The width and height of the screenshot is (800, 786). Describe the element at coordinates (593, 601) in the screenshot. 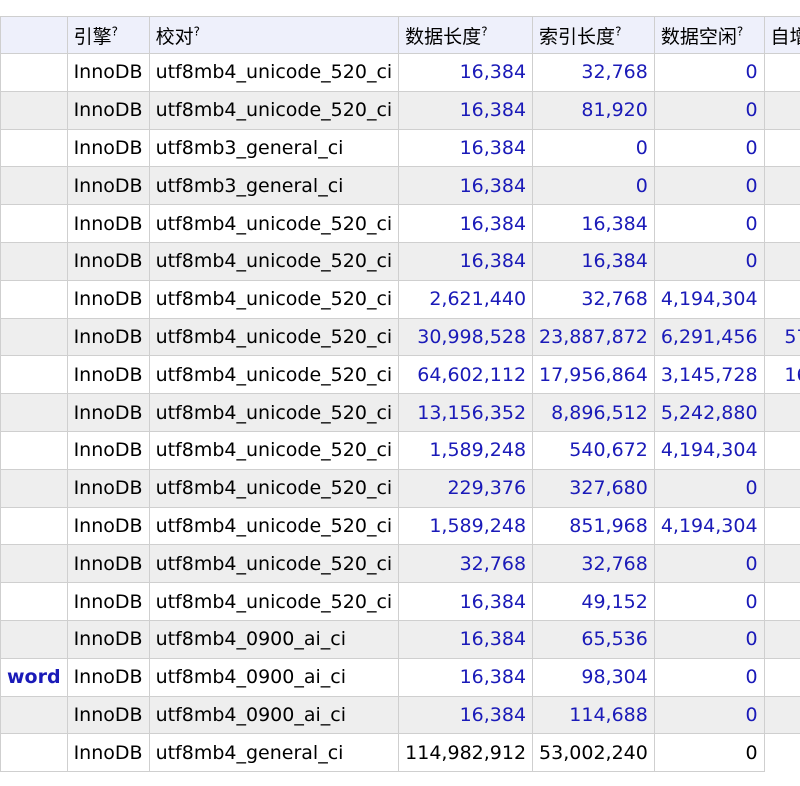

I see `index-length-link: 49,152` at that location.